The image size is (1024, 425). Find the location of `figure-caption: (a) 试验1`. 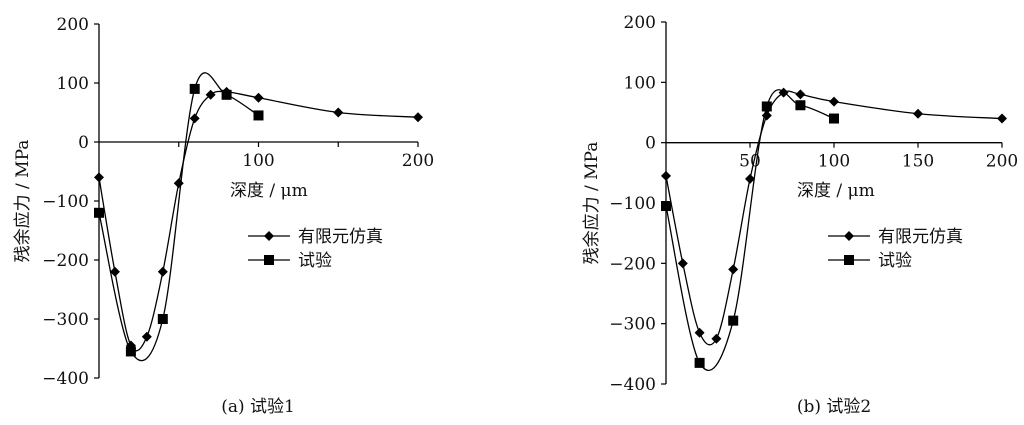

figure-caption: (a) 试验1 is located at coordinates (258, 407).